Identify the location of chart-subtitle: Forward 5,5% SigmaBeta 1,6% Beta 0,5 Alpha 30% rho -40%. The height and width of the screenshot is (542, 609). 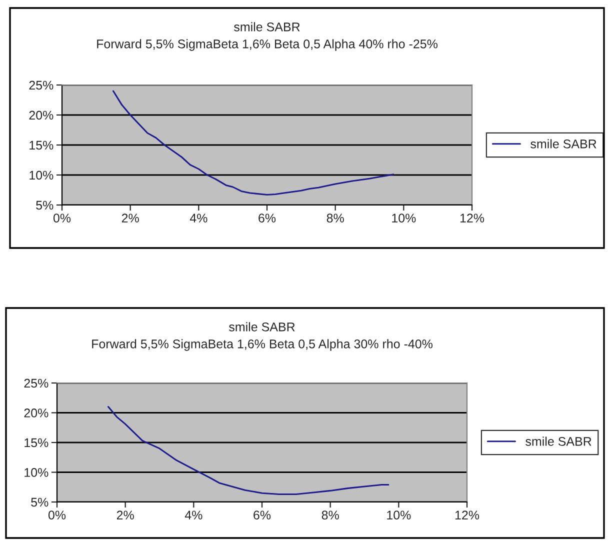
(262, 345).